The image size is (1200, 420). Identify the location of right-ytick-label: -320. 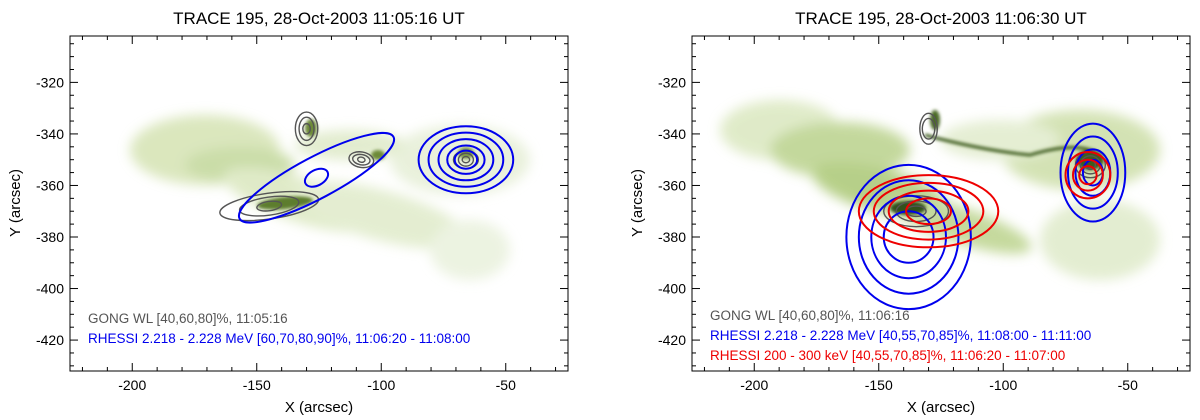
(672, 82).